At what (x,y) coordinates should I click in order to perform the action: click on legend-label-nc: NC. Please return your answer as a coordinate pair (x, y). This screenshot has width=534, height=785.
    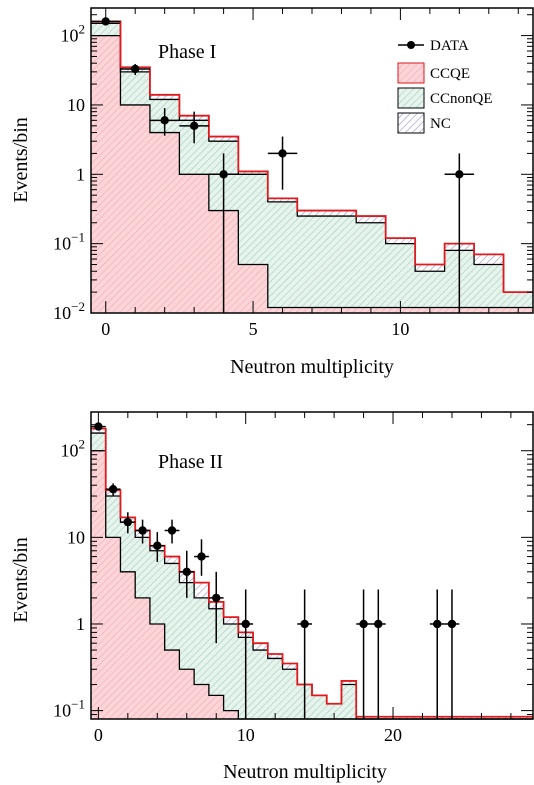
    Looking at the image, I should click on (440, 124).